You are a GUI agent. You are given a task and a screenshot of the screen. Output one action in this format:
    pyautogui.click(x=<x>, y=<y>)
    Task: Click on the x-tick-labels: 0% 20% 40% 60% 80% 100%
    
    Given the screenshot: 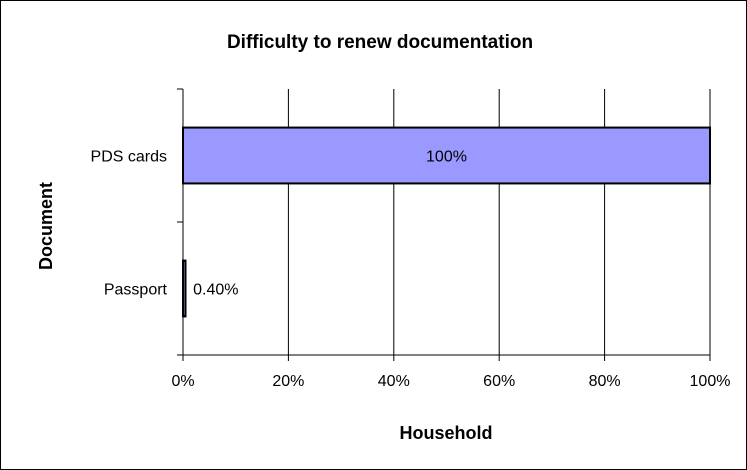 What is the action you would take?
    pyautogui.click(x=450, y=381)
    